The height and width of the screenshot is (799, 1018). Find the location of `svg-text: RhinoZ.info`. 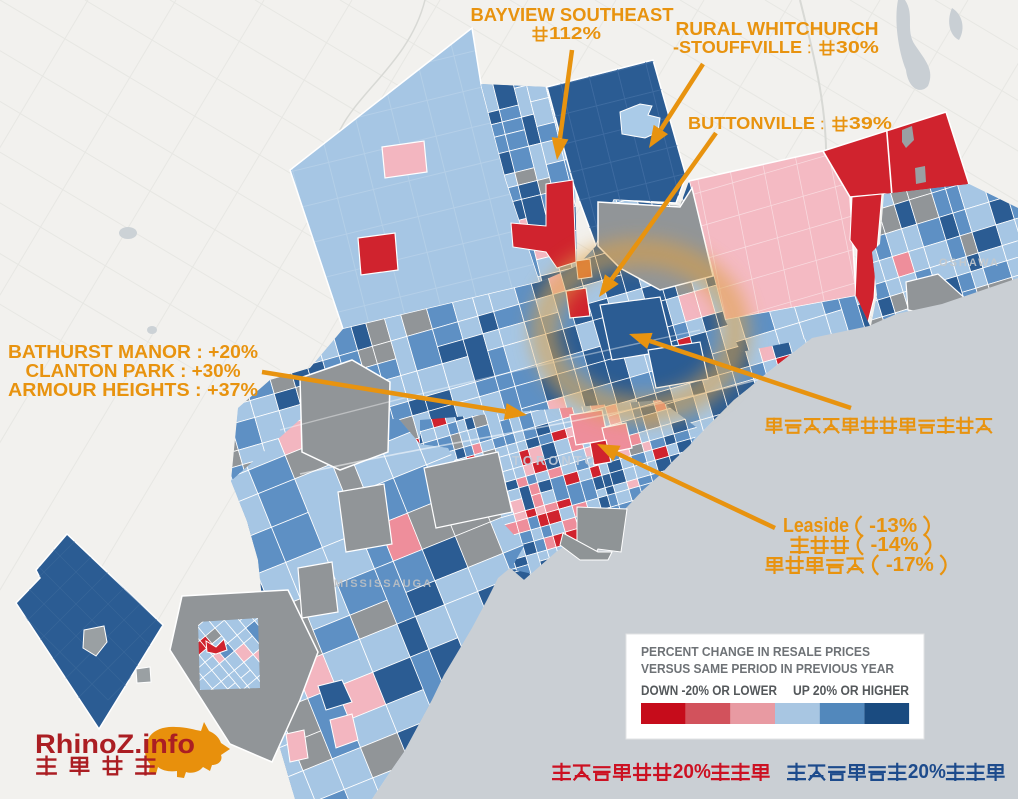

svg-text: RhinoZ.info is located at coordinates (115, 744).